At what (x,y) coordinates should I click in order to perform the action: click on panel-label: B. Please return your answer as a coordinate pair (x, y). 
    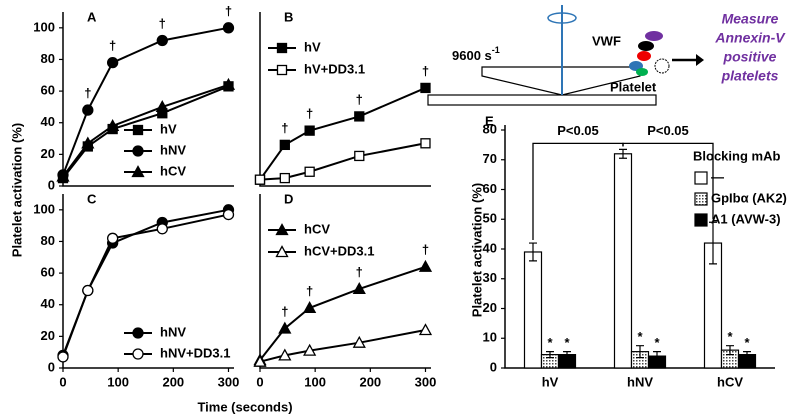
    Looking at the image, I should click on (288, 16).